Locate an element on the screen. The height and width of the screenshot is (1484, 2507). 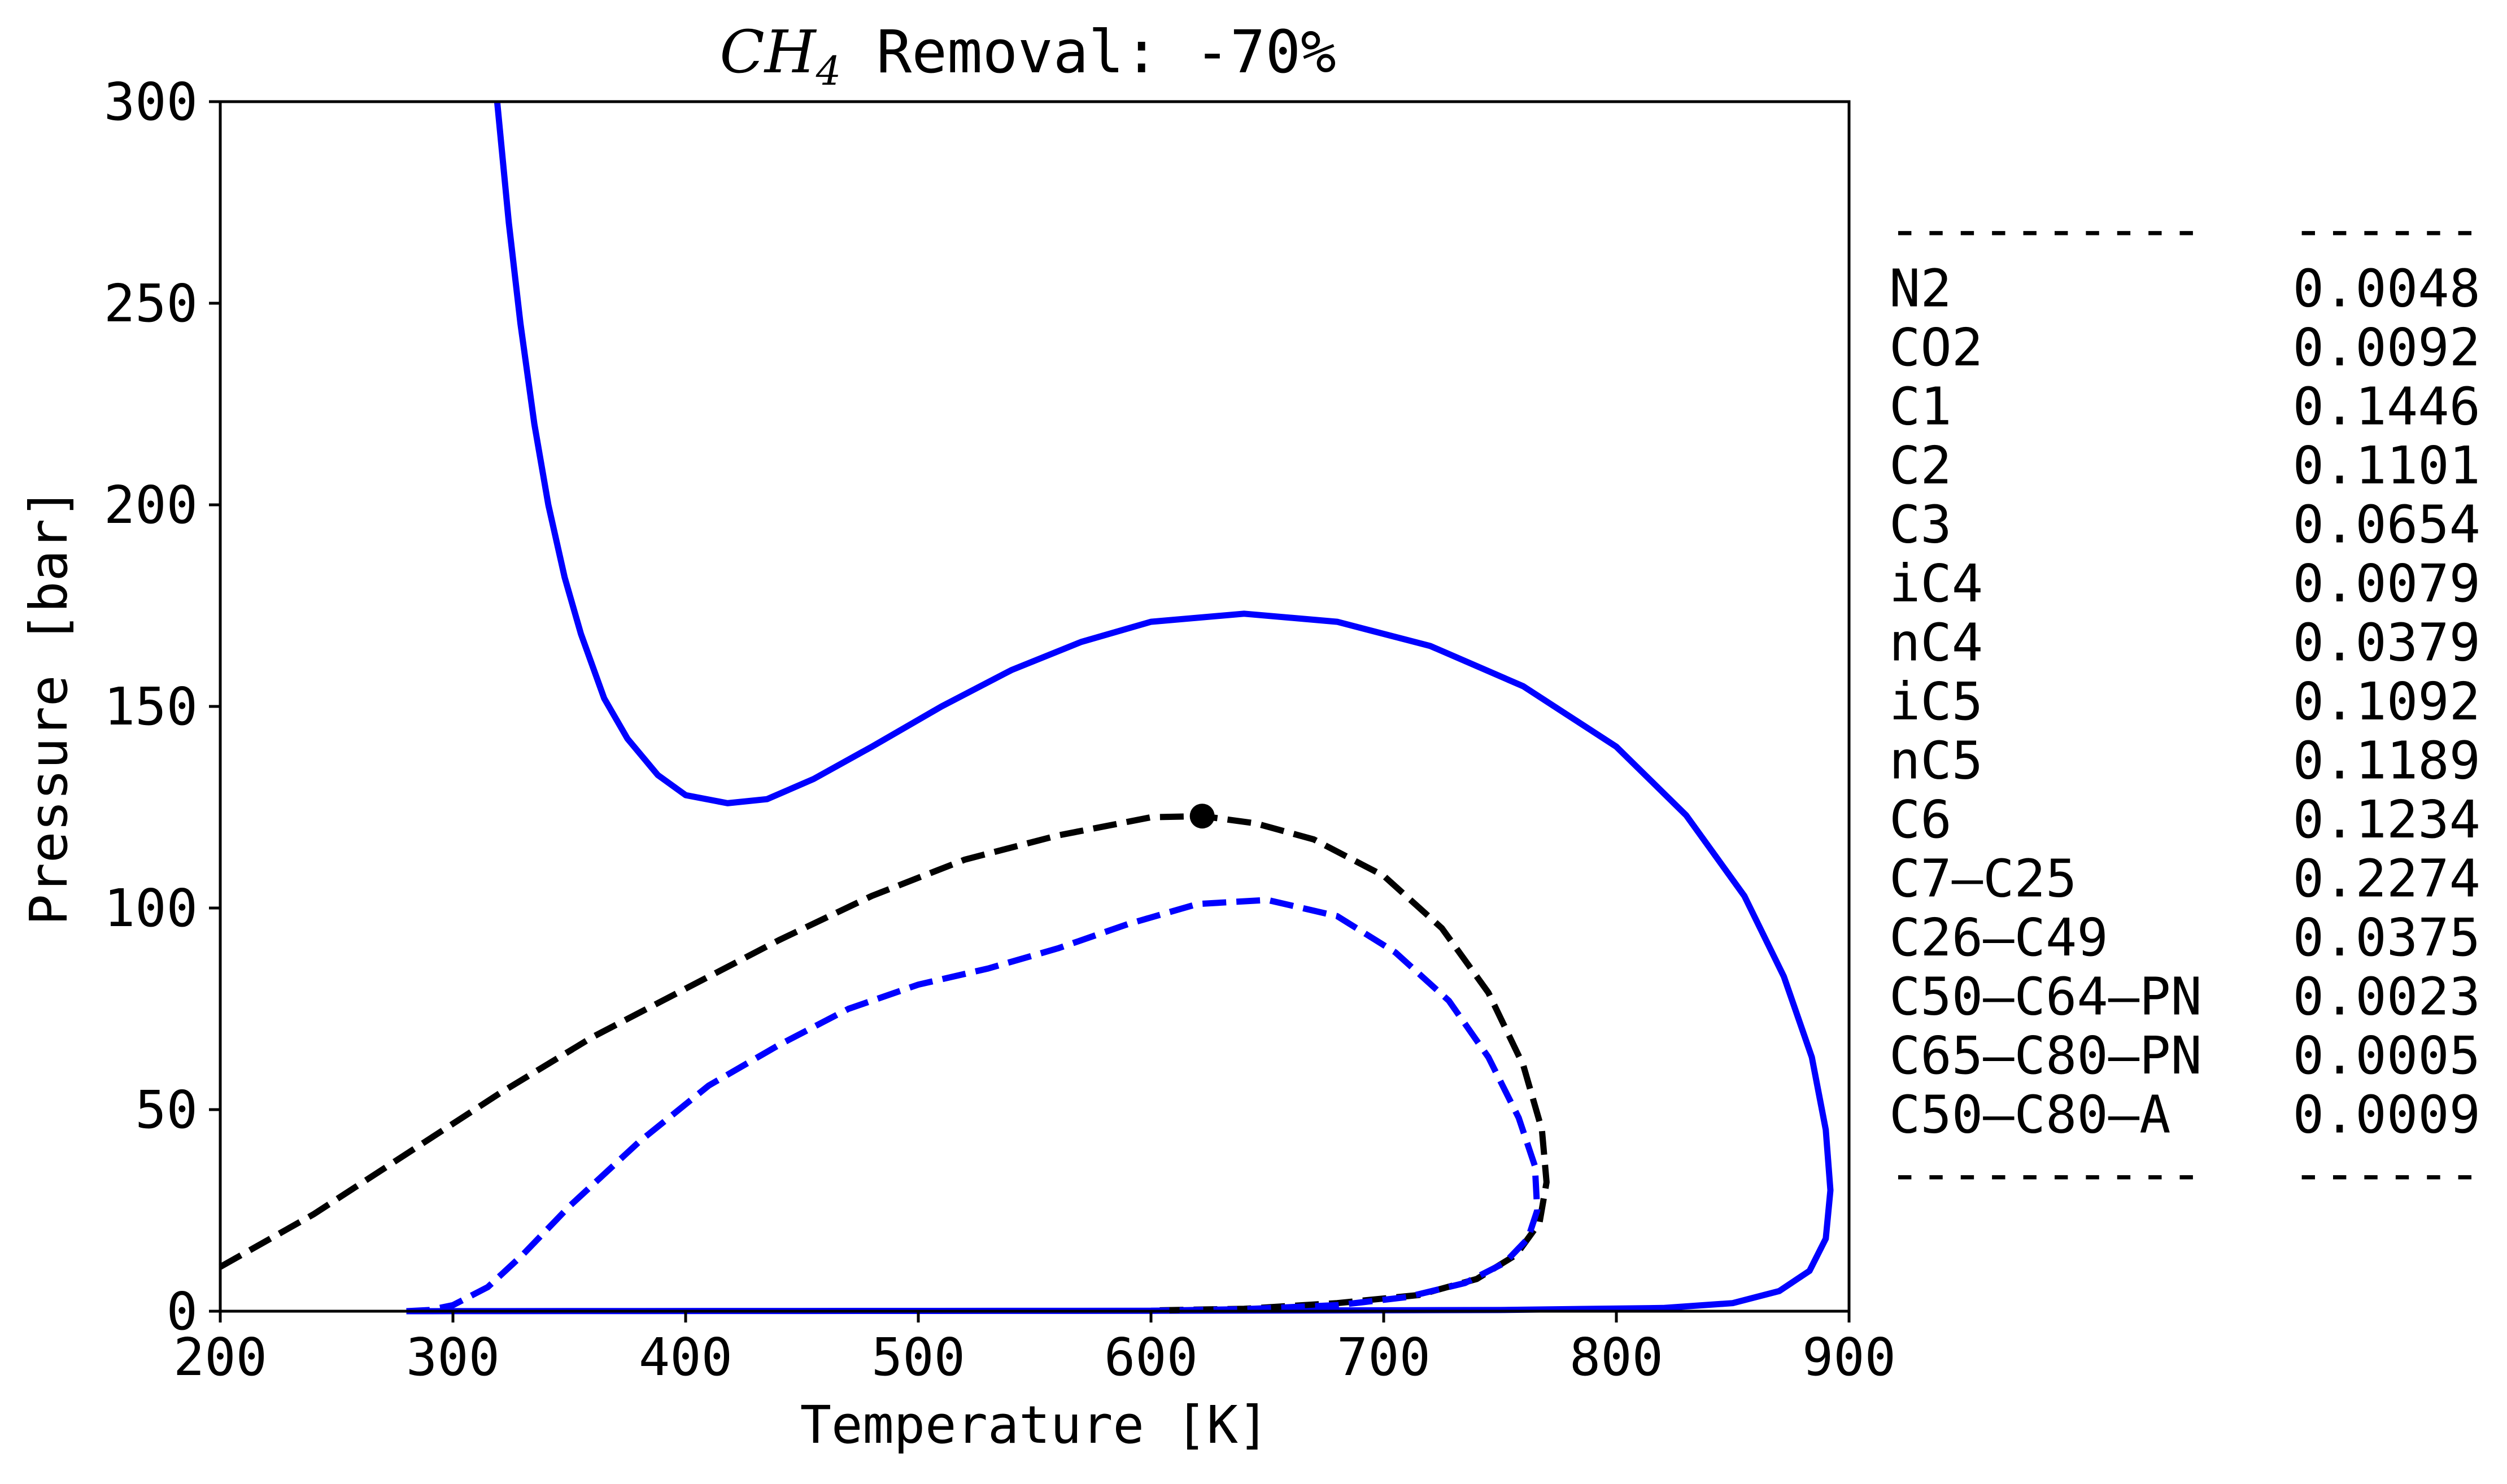
table-row-value: 0.0092 is located at coordinates (2386, 347).